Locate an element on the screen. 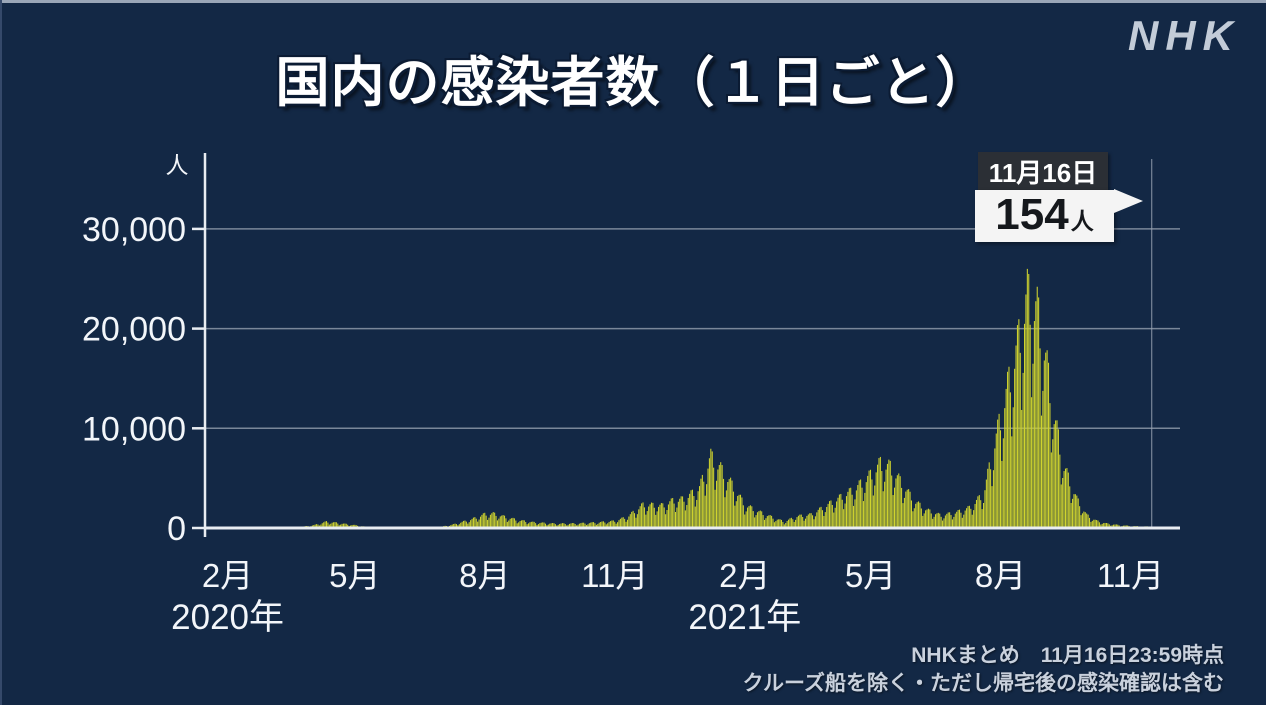 This screenshot has width=1266, height=705. callout-arrow-icon is located at coordinates (1128, 201).